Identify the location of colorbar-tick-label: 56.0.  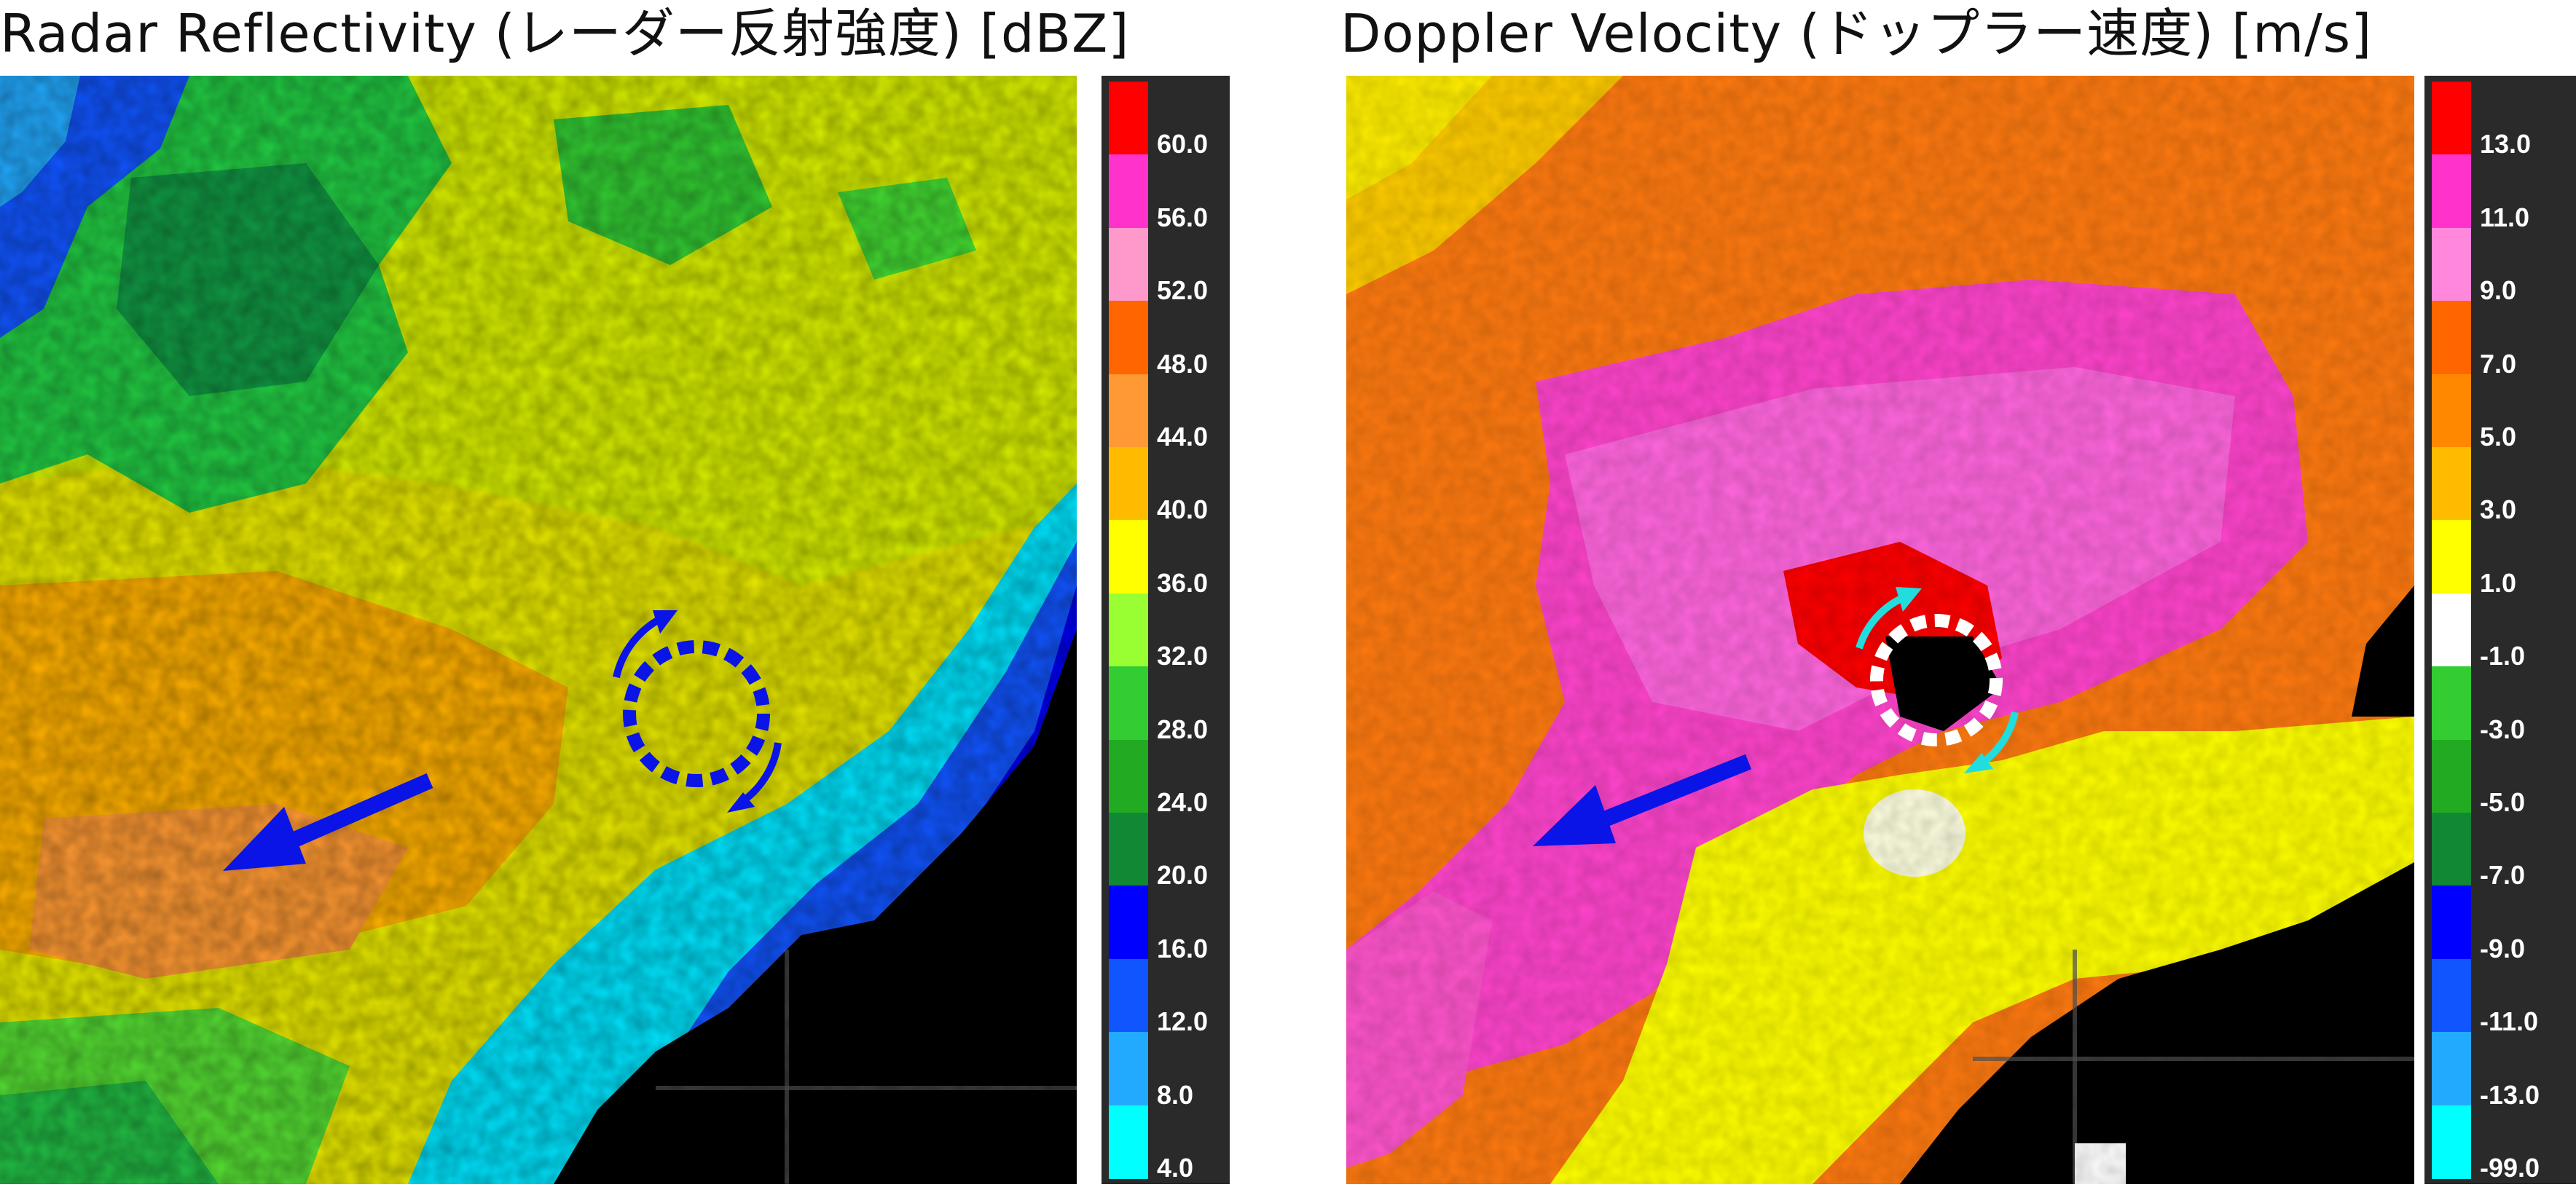
(1183, 217).